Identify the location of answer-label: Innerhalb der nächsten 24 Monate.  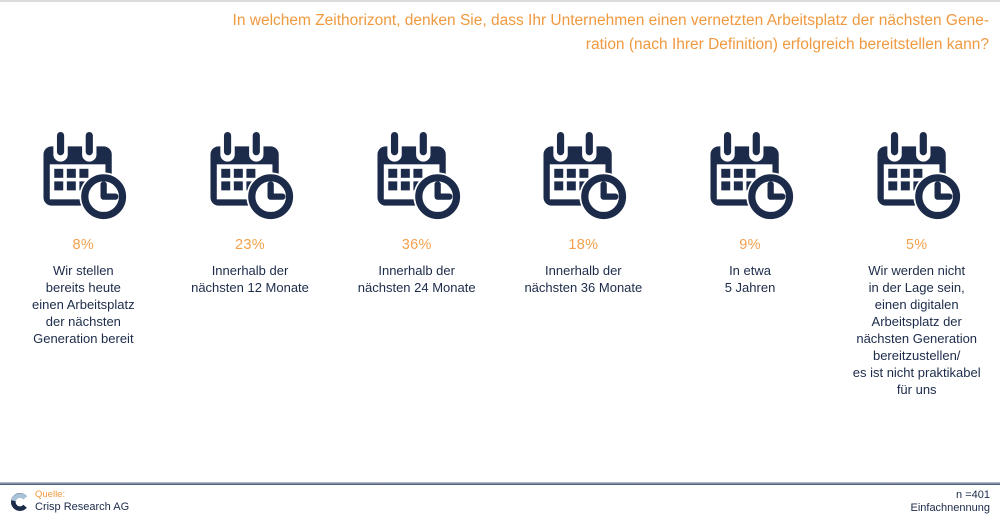
(416, 279).